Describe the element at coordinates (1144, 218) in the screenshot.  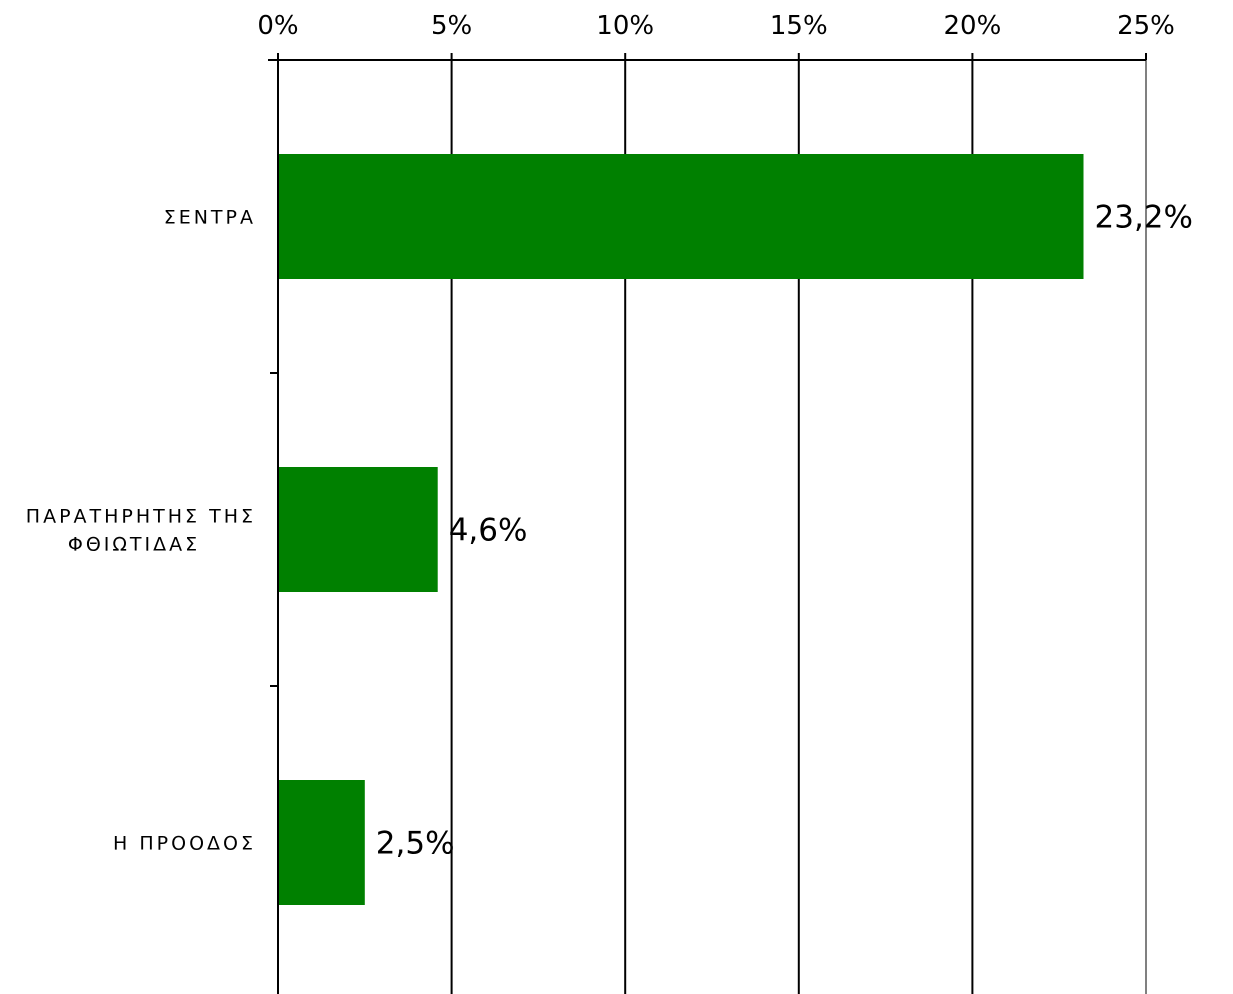
I see `data-label: 23,2%` at that location.